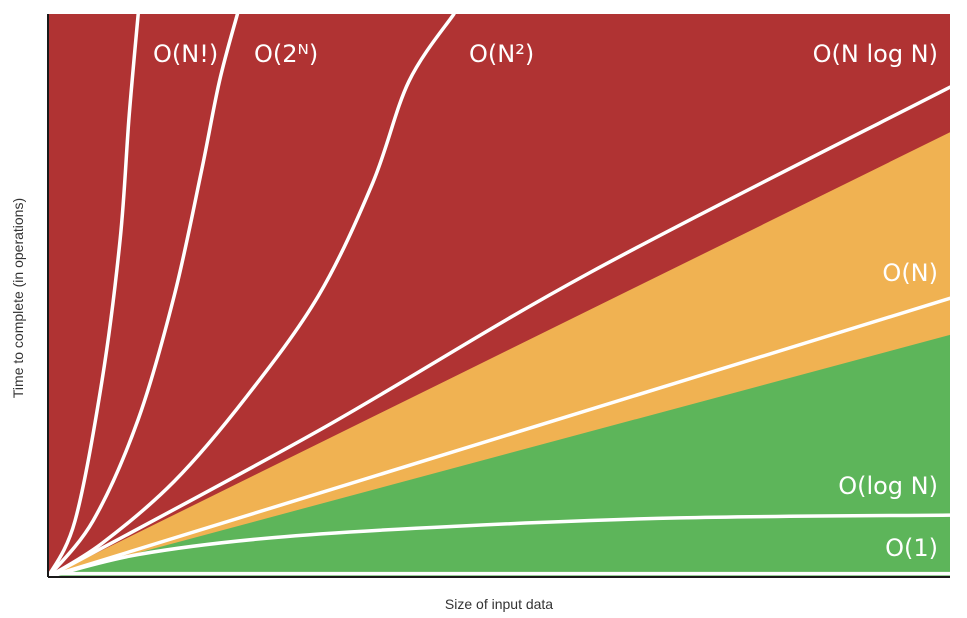 The image size is (967, 618). What do you see at coordinates (499, 604) in the screenshot?
I see `x-axis-label: Size of input data` at bounding box center [499, 604].